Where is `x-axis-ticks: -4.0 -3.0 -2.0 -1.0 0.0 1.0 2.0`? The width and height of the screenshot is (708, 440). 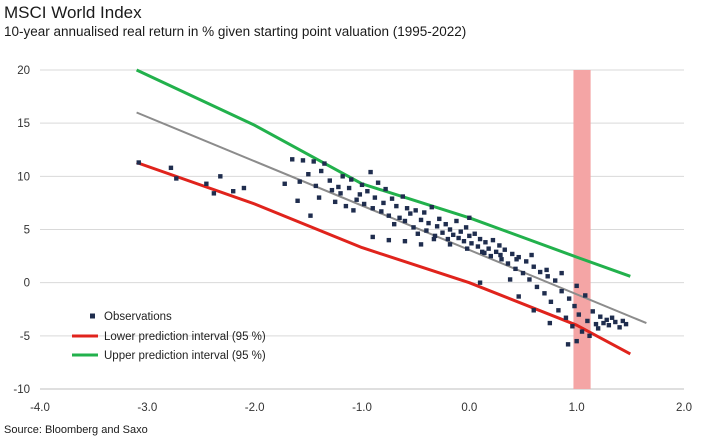
x-axis-ticks: -4.0 -3.0 -2.0 -1.0 0.0 1.0 2.0 is located at coordinates (361, 408).